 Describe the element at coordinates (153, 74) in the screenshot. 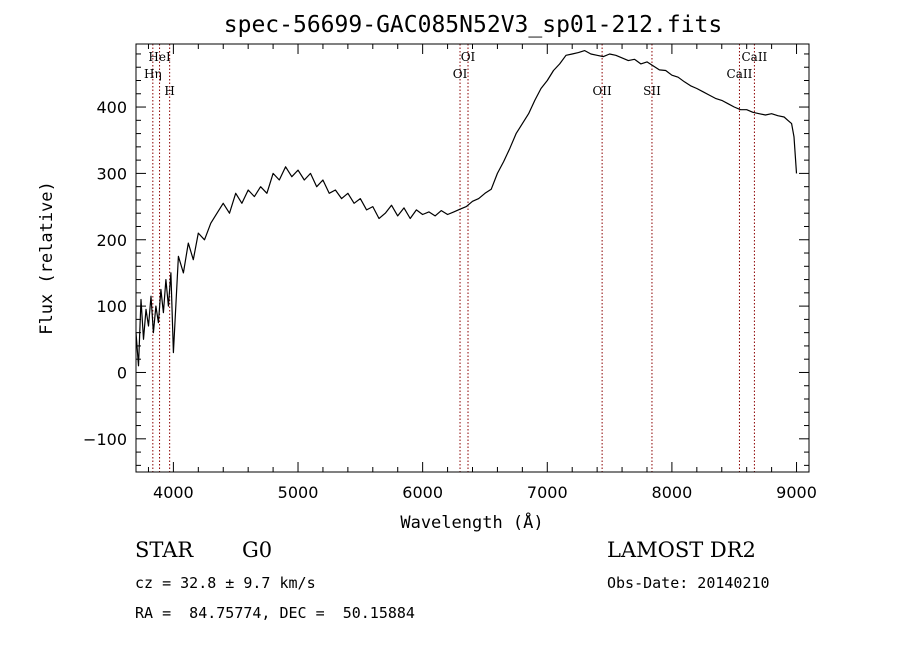

I see `line-marker-label-0: Hη` at that location.